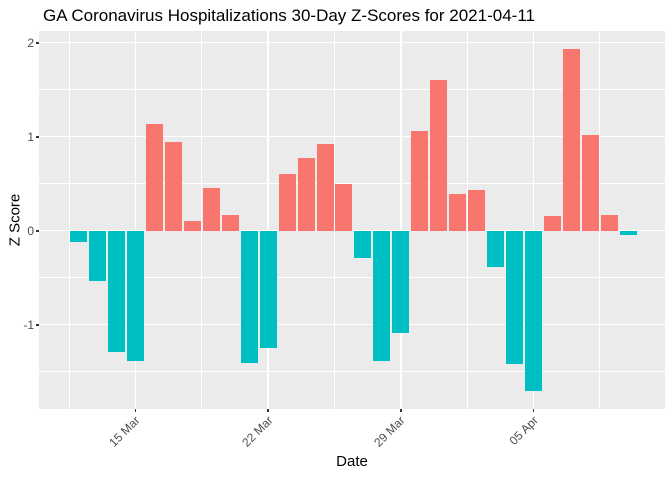 Image resolution: width=672 pixels, height=480 pixels. I want to click on x-tick-label: 05 Apr, so click(523, 430).